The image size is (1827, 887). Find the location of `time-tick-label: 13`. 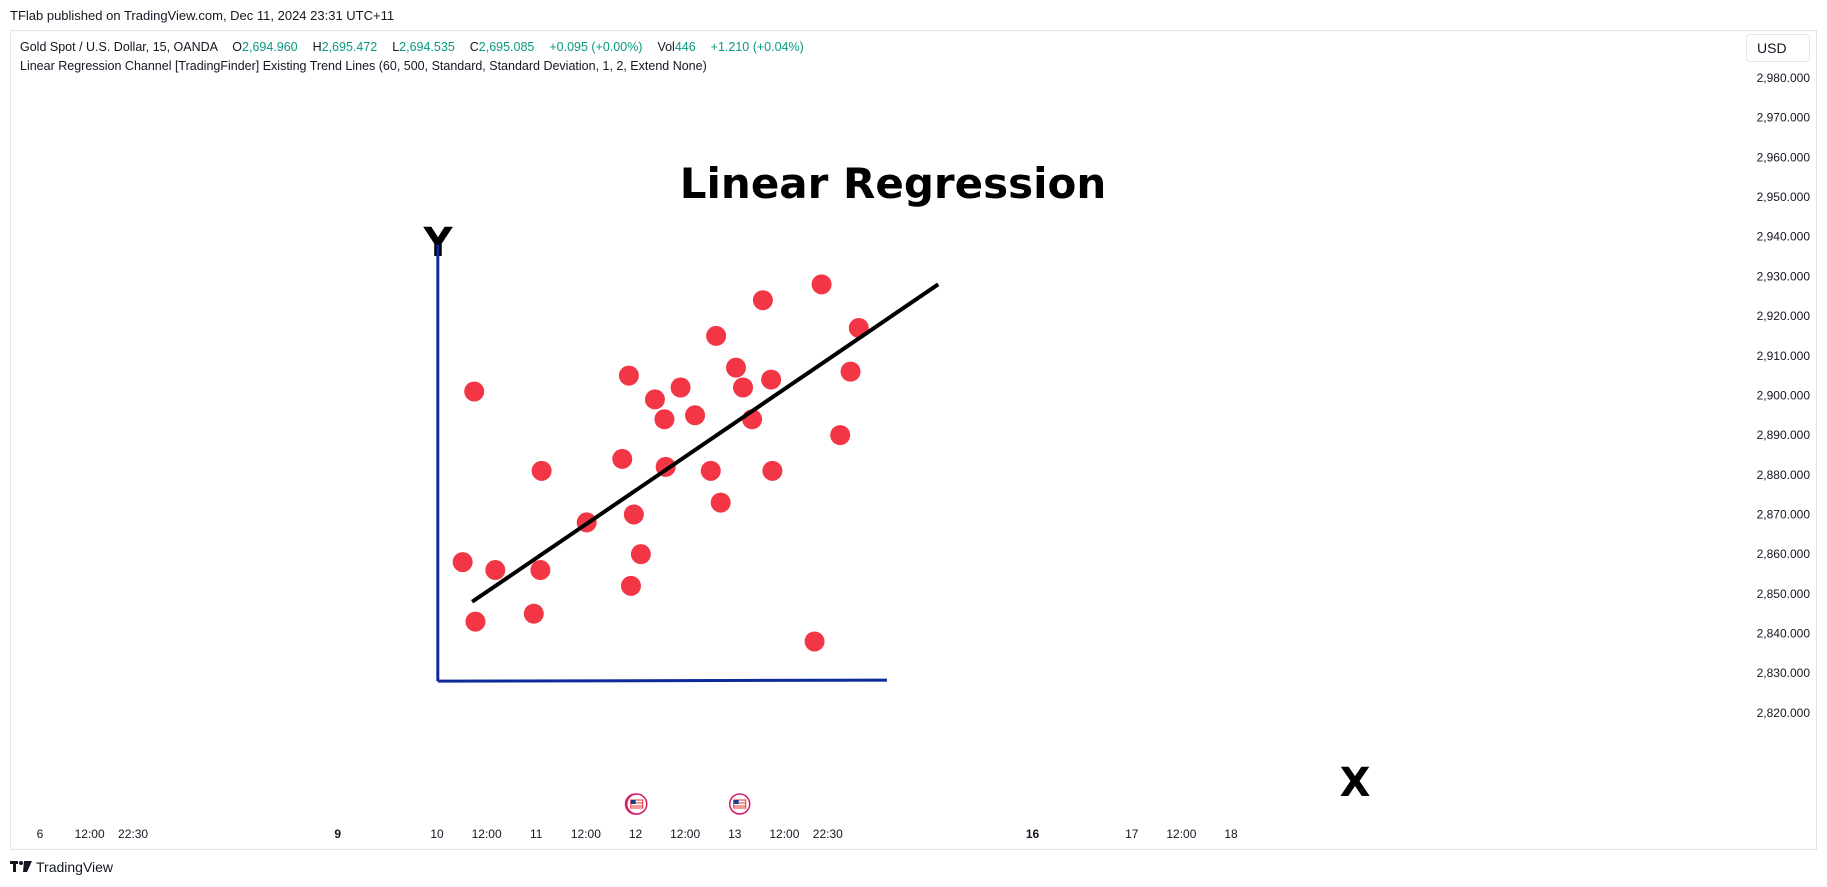

time-tick-label: 13 is located at coordinates (735, 834).